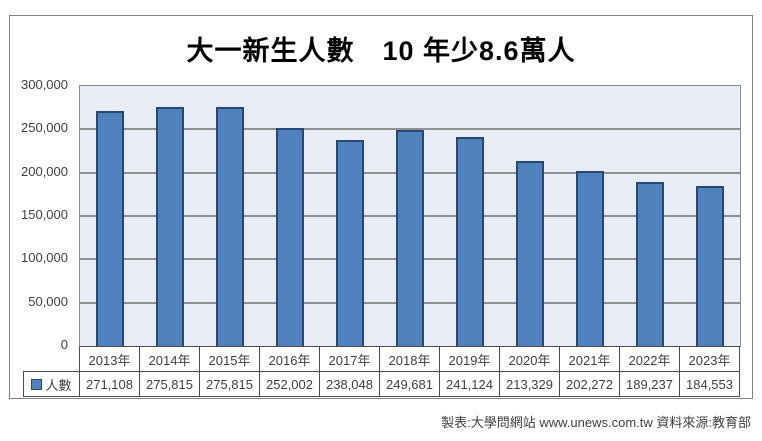 The image size is (762, 441). Describe the element at coordinates (109, 359) in the screenshot. I see `table-year-cell: 2013年` at that location.